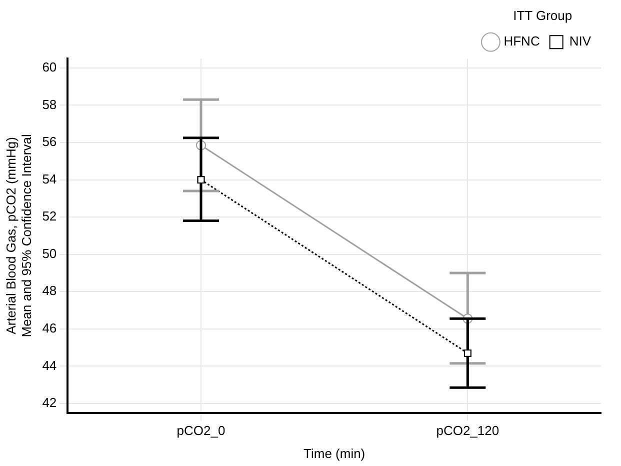  What do you see at coordinates (49, 178) in the screenshot?
I see `y-tick-label: 54` at bounding box center [49, 178].